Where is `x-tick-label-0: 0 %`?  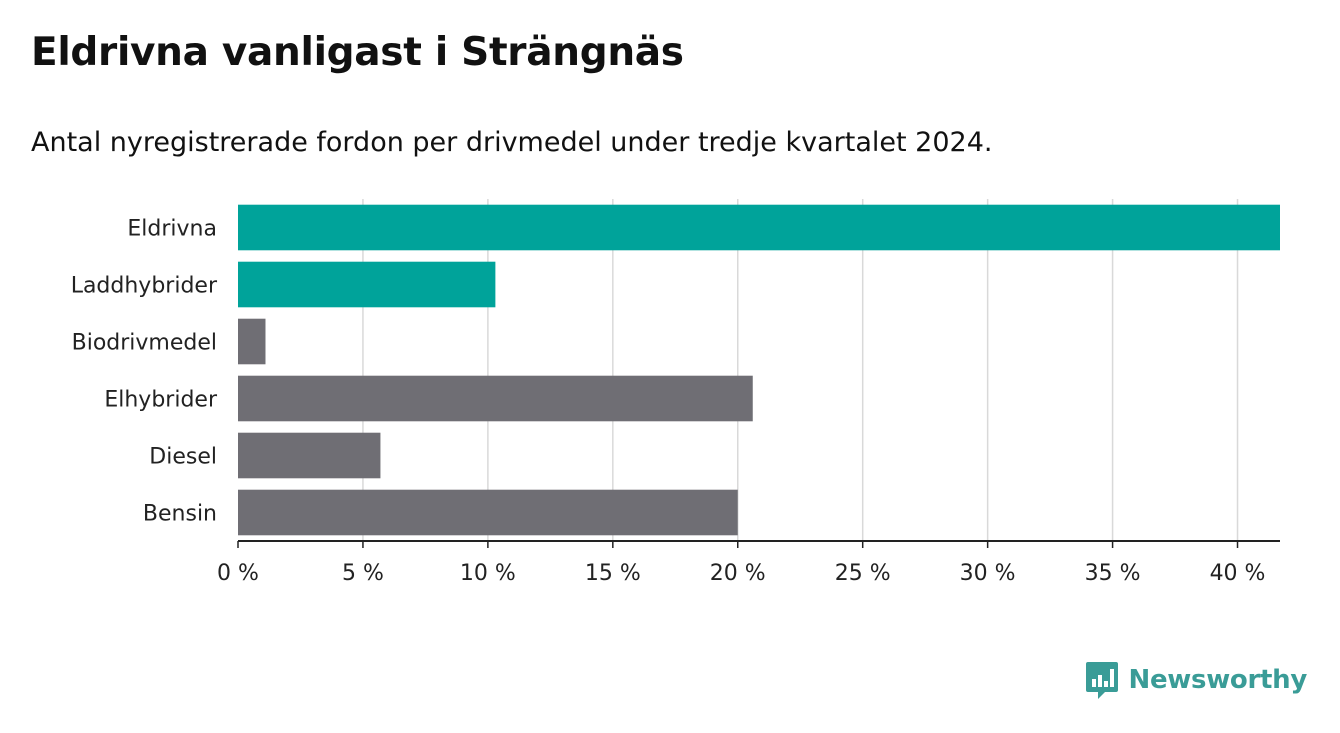
x-tick-label-0: 0 % is located at coordinates (238, 573).